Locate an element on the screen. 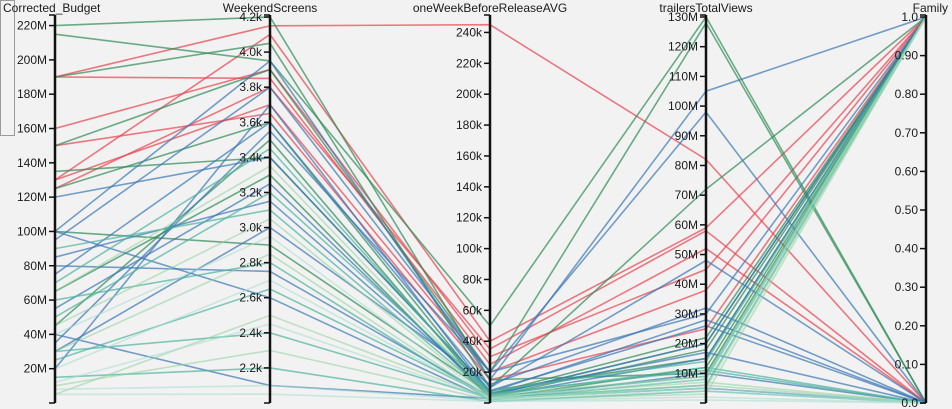  tick-label: 160k is located at coordinates (469, 156).